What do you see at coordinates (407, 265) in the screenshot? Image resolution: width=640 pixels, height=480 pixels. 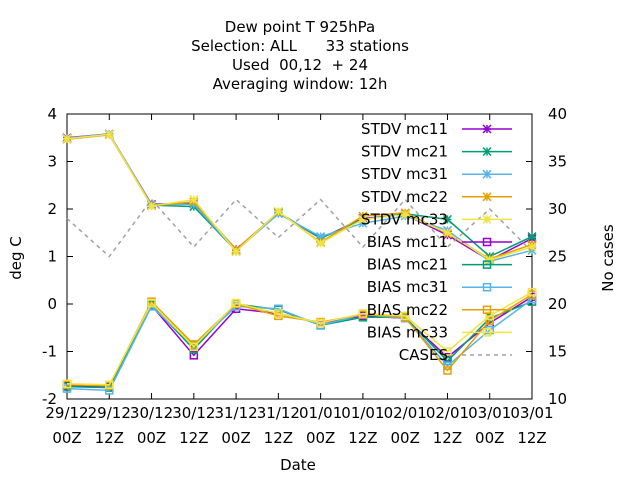 I see `legend-label: BIAS mc21` at bounding box center [407, 265].